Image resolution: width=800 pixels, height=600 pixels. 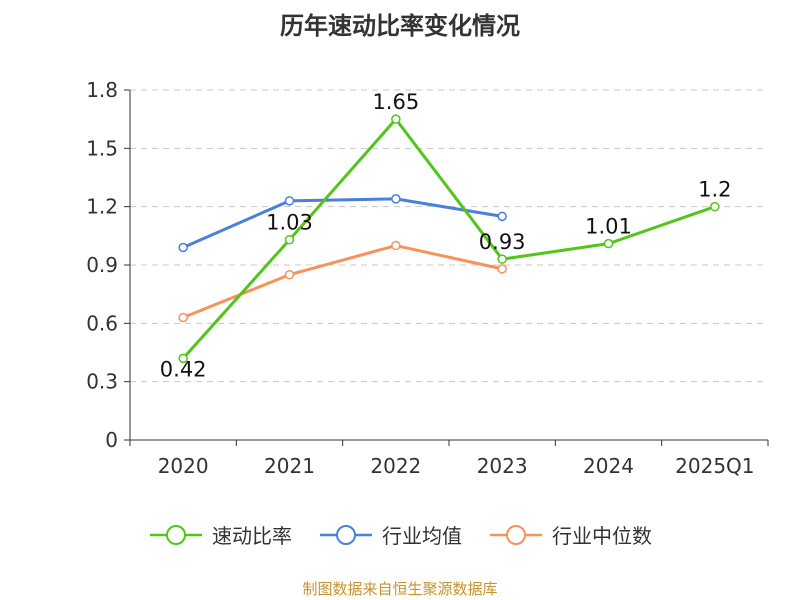 What do you see at coordinates (183, 369) in the screenshot?
I see `data-label: 0.42` at bounding box center [183, 369].